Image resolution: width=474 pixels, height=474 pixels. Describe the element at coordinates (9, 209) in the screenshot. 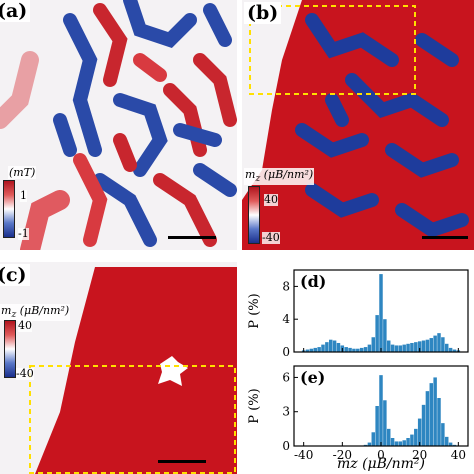

I see `panel-a-colorbar` at that location.